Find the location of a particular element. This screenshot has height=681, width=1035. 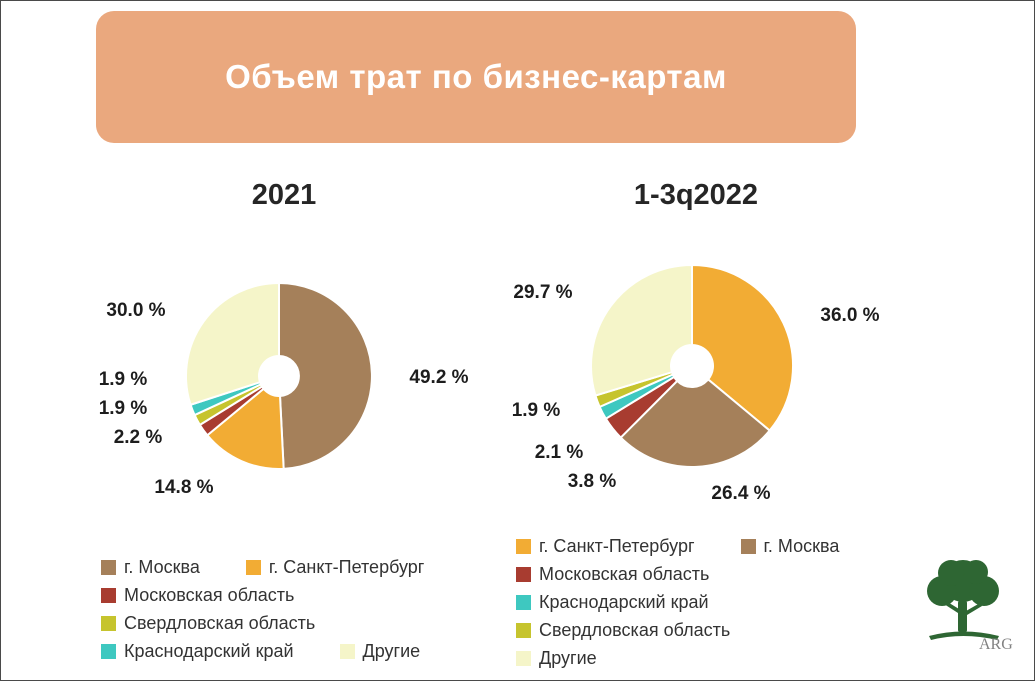

slice-value-label: 29.7 % is located at coordinates (543, 292).